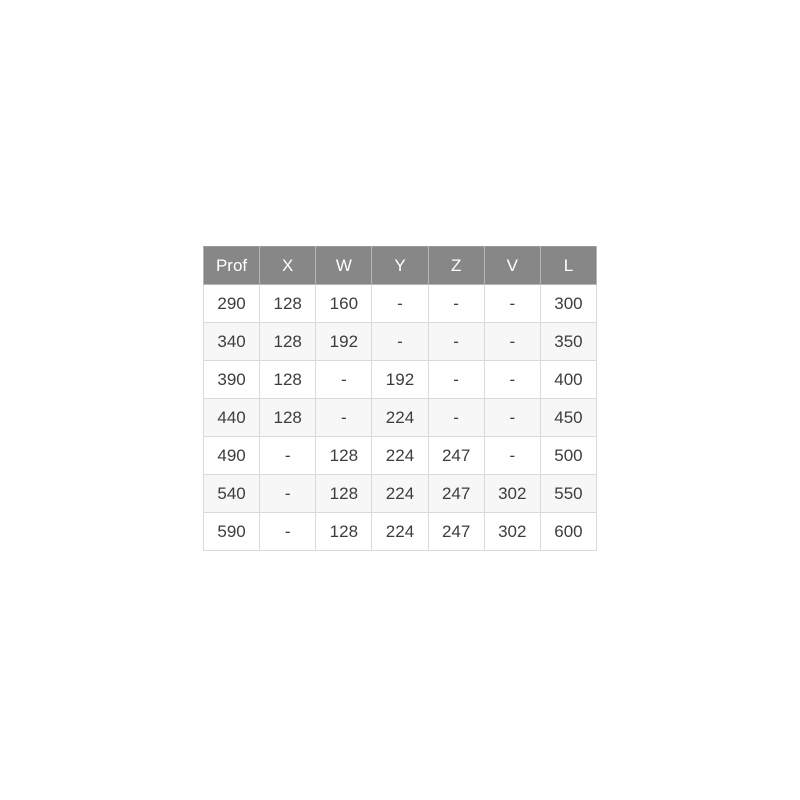 The width and height of the screenshot is (800, 800). I want to click on table-cell: 540, so click(231, 493).